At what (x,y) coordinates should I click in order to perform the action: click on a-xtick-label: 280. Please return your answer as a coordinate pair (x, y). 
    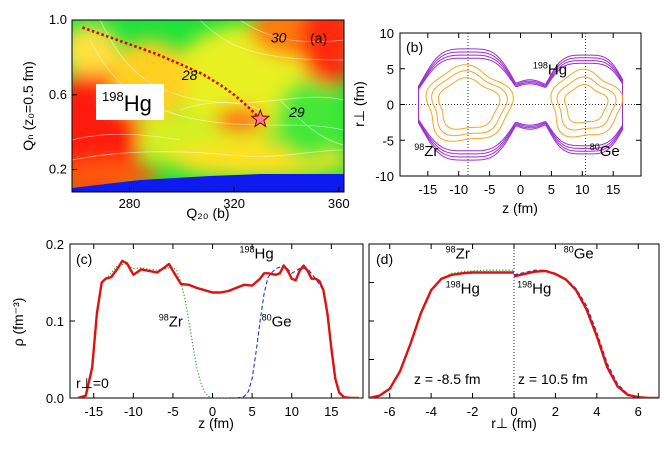
    Looking at the image, I should click on (130, 203).